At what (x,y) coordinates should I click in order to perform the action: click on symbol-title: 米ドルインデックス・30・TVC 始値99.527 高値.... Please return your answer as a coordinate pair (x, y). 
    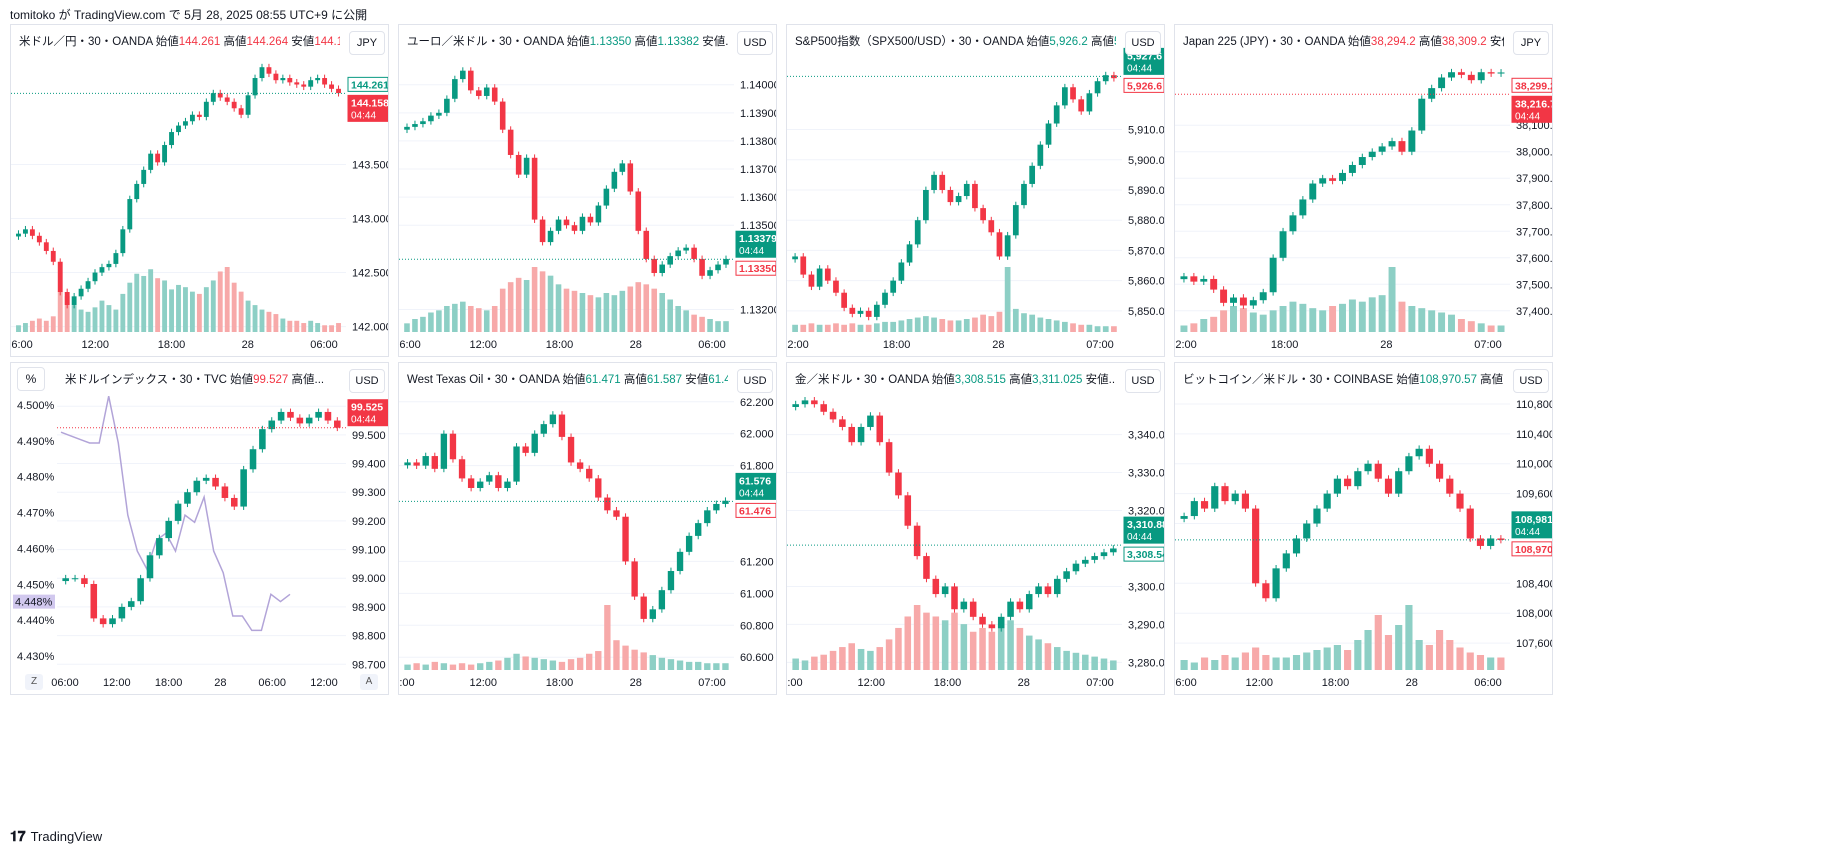
    Looking at the image, I should click on (195, 379).